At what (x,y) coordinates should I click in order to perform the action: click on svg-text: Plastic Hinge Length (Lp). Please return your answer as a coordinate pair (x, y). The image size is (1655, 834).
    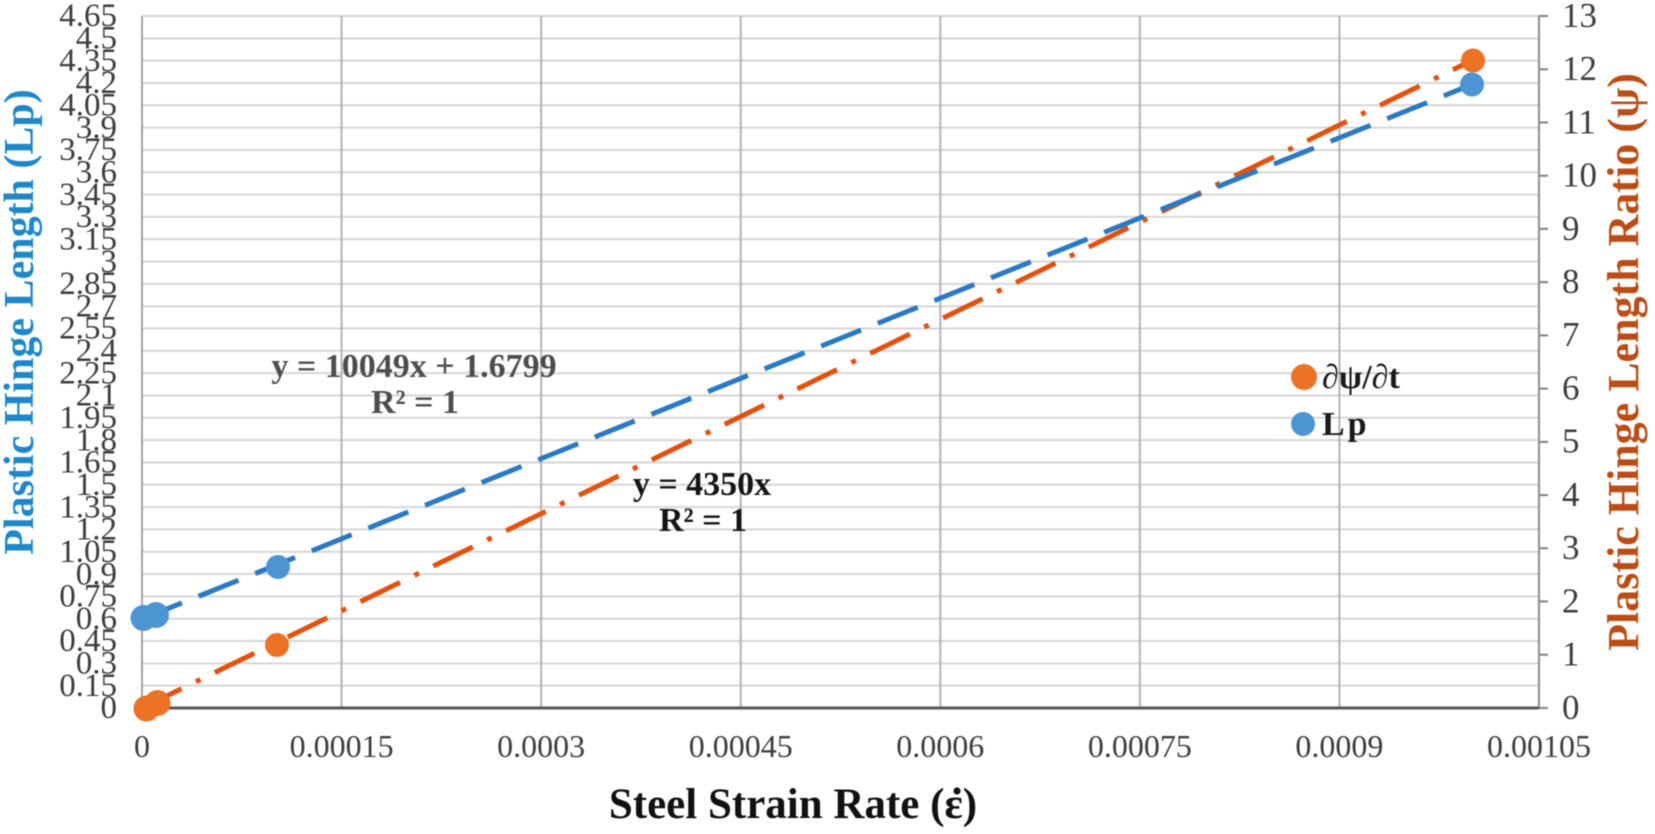
    Looking at the image, I should click on (21, 322).